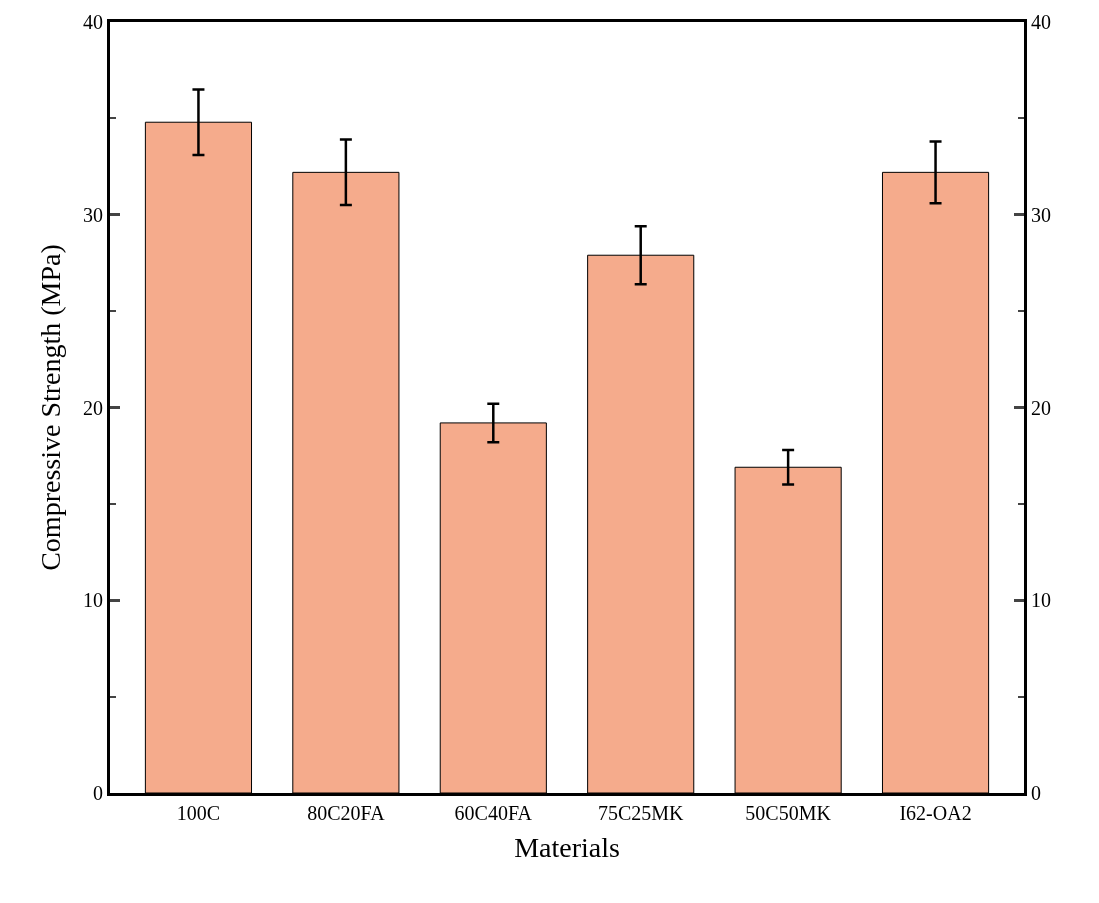 This screenshot has width=1099, height=903. What do you see at coordinates (93, 22) in the screenshot?
I see `y-tick-label: 40` at bounding box center [93, 22].